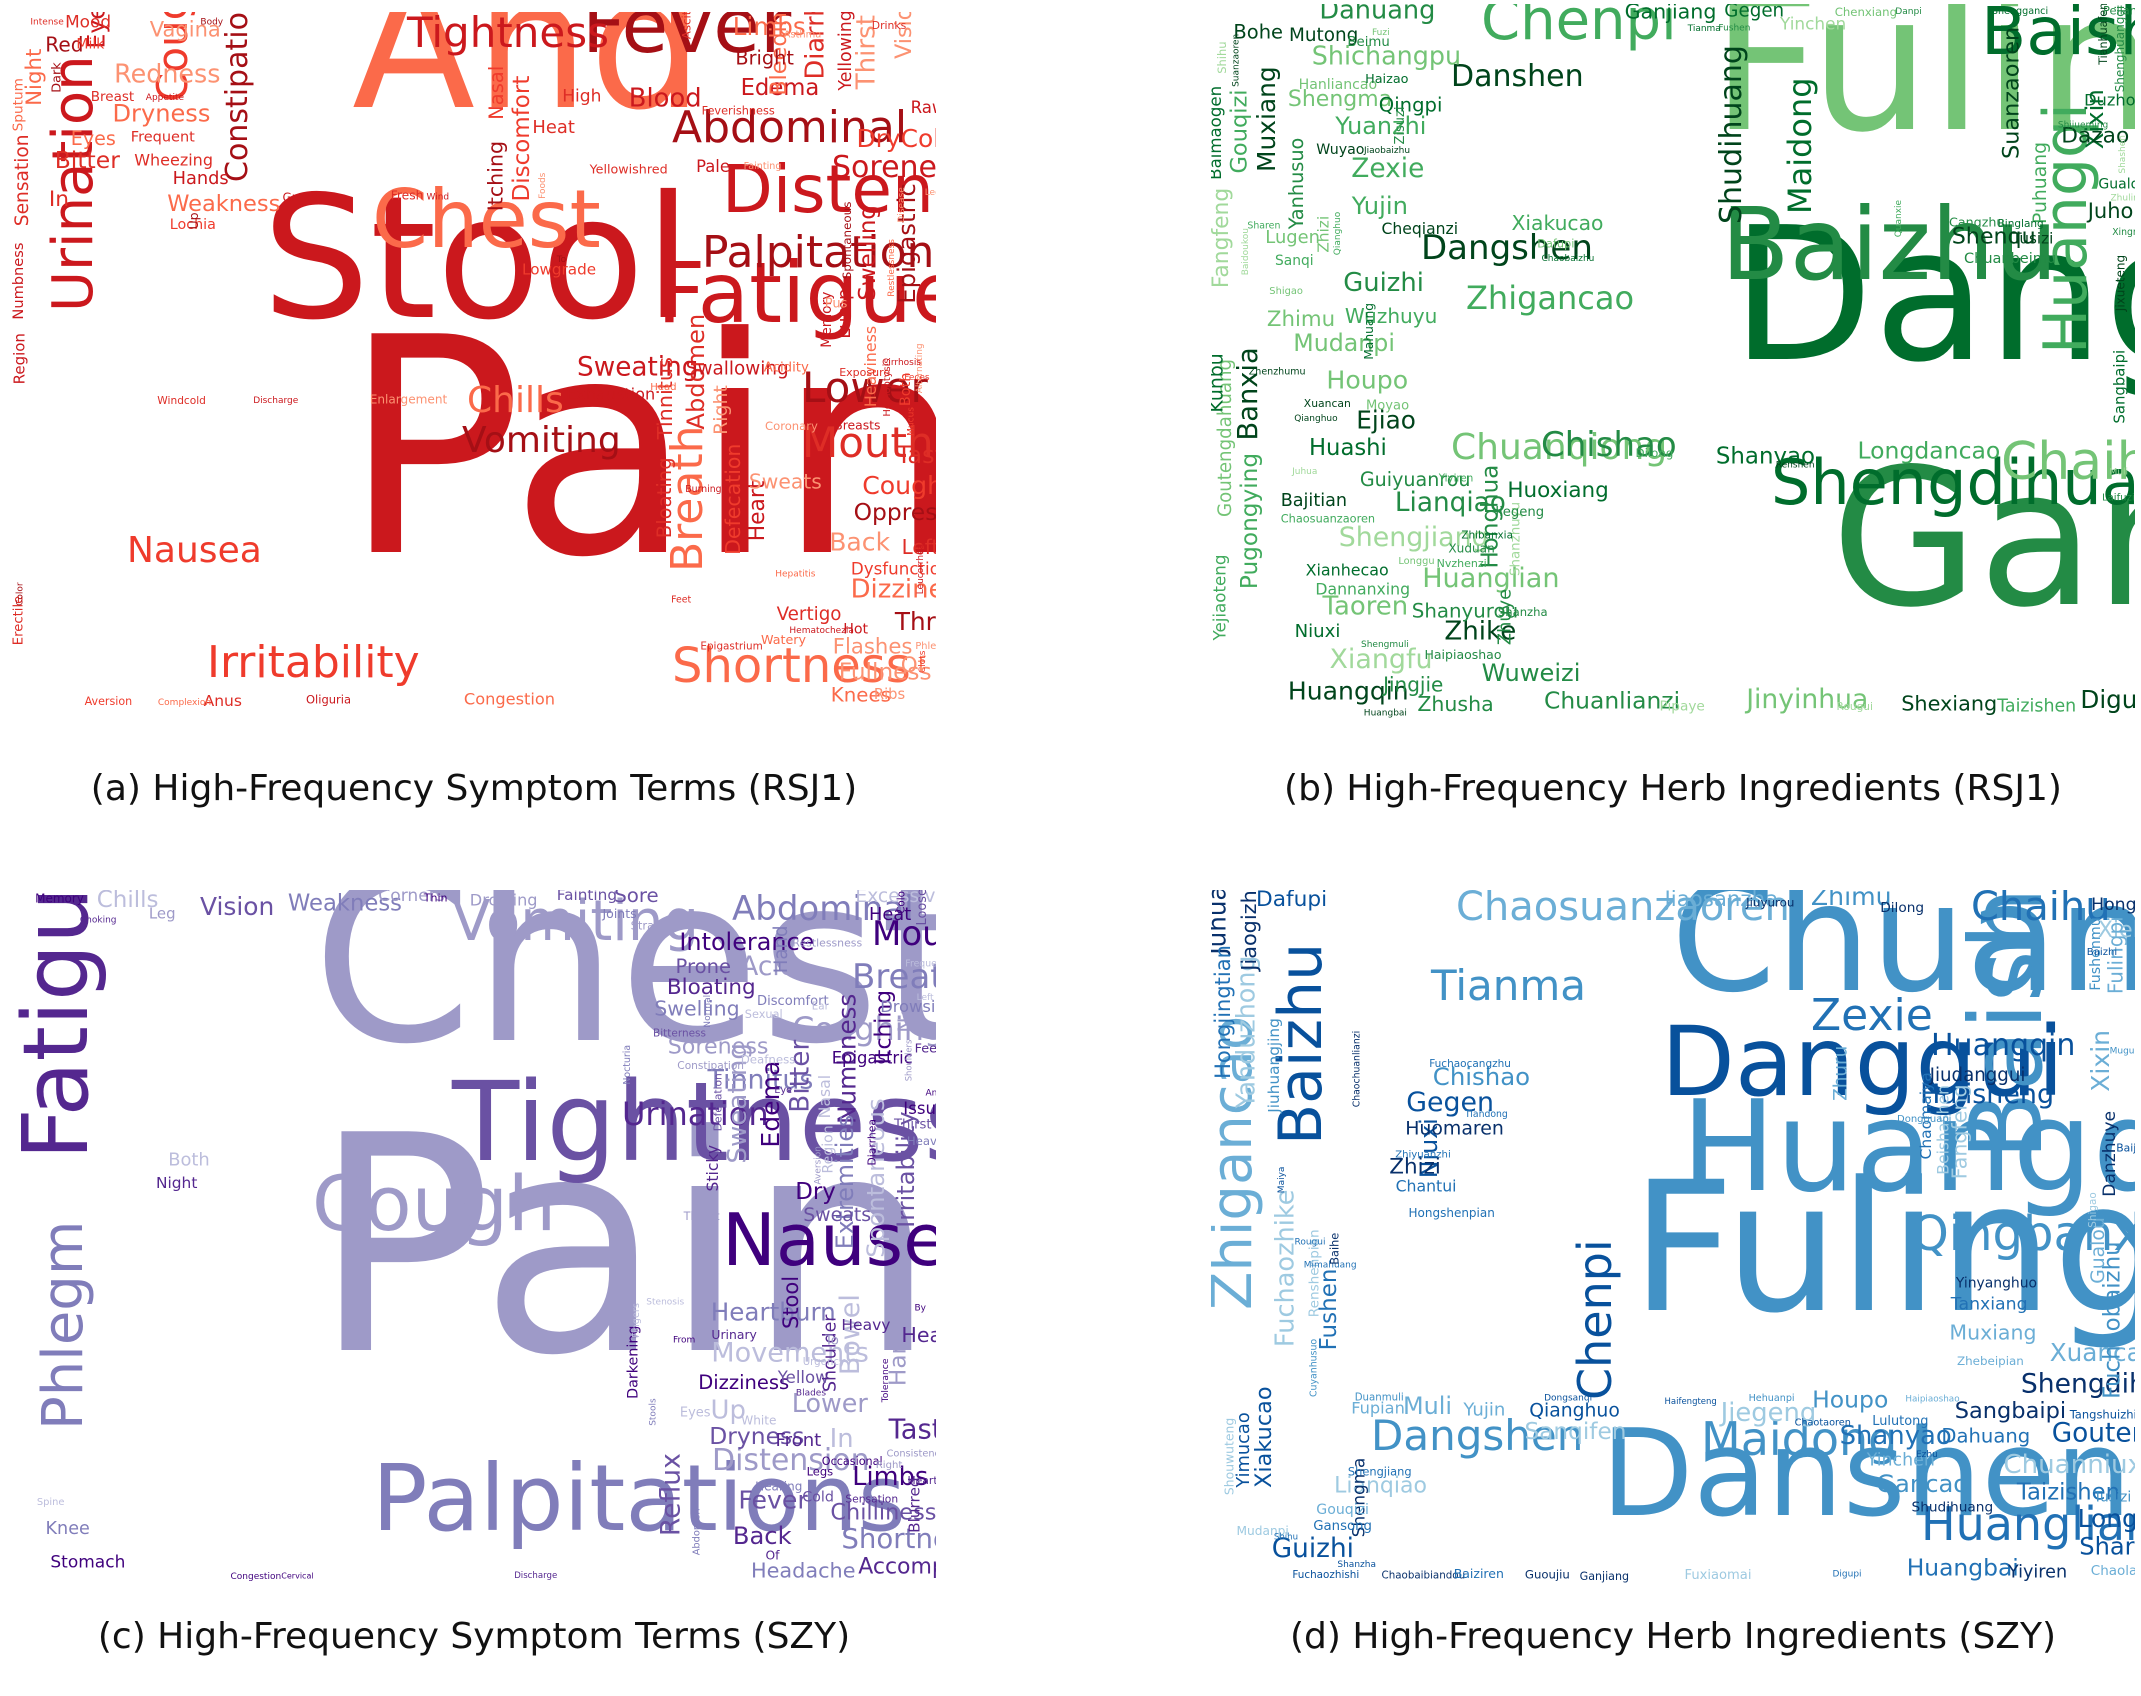 The height and width of the screenshot is (1696, 2141). Describe the element at coordinates (1772, 1398) in the screenshot. I see `word-hehuanpi: Hehuanpi` at that location.